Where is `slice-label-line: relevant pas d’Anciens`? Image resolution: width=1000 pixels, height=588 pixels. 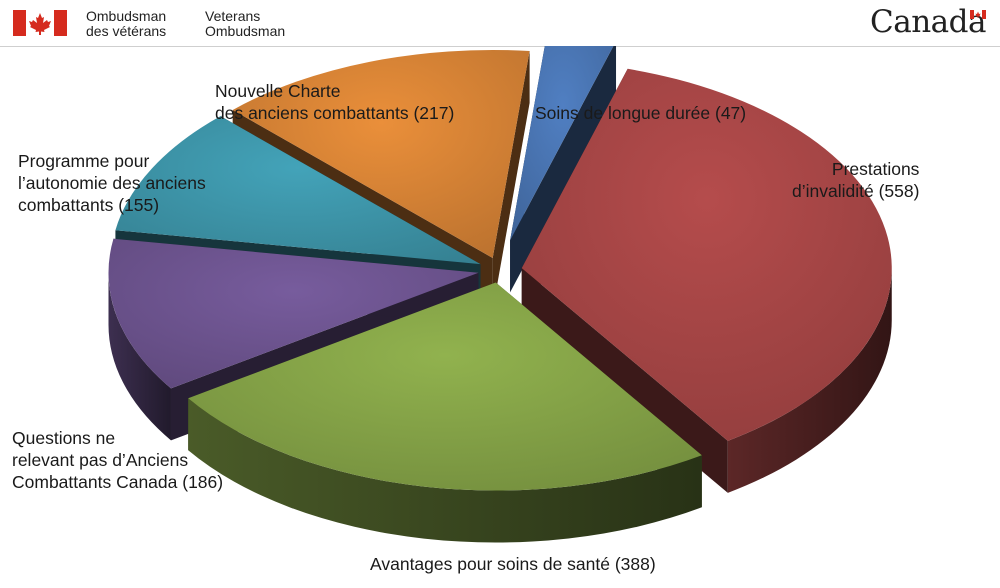 slice-label-line: relevant pas d’Anciens is located at coordinates (100, 460).